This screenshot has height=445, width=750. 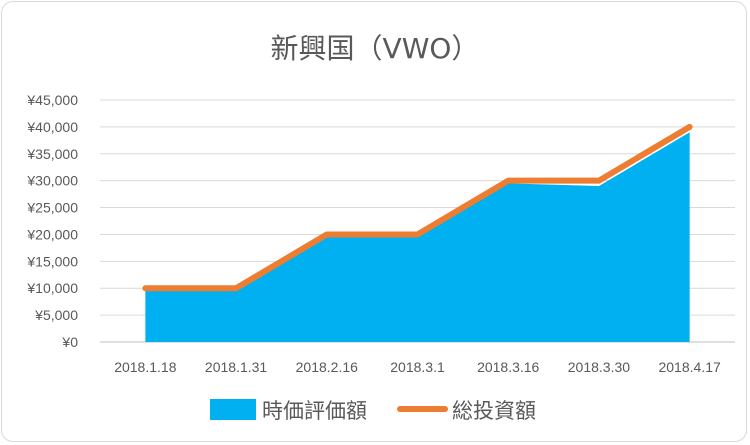 I want to click on chart-title: 新興国（VWO）, so click(x=375, y=48).